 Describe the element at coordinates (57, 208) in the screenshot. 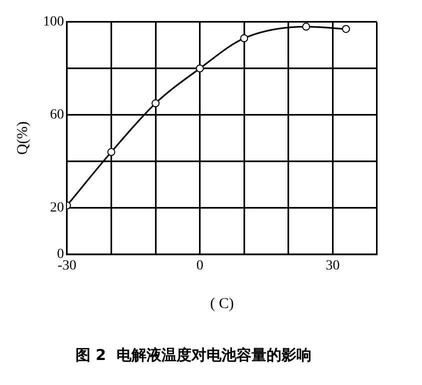

I see `y-tick-label: 20` at that location.